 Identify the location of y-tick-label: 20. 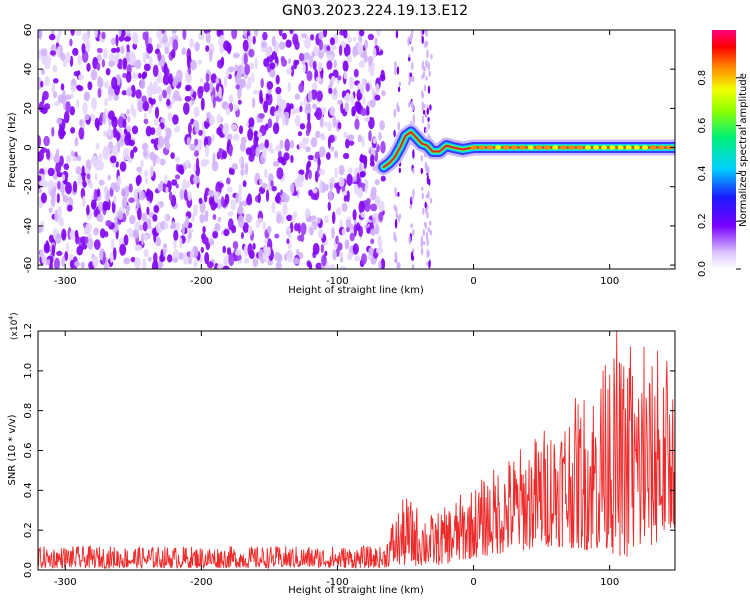
(28, 108).